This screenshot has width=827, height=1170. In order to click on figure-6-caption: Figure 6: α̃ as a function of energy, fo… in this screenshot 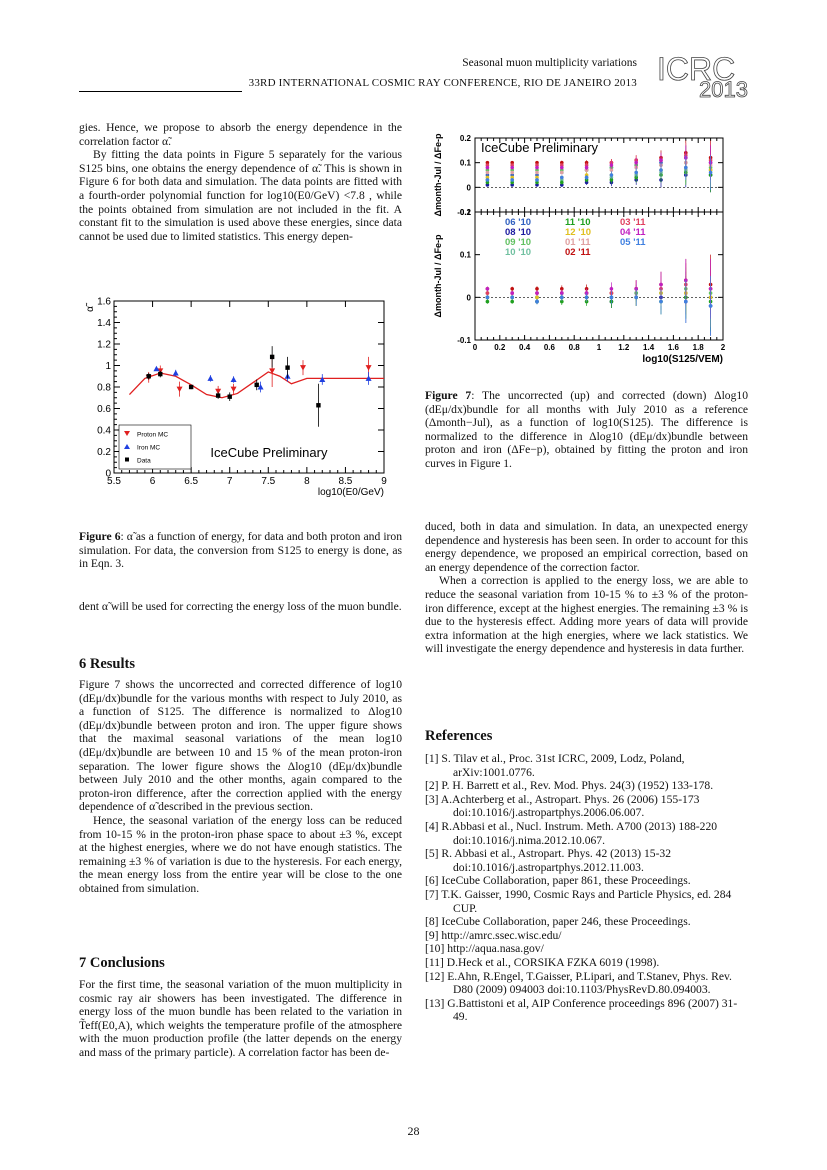, I will do `click(240, 550)`.